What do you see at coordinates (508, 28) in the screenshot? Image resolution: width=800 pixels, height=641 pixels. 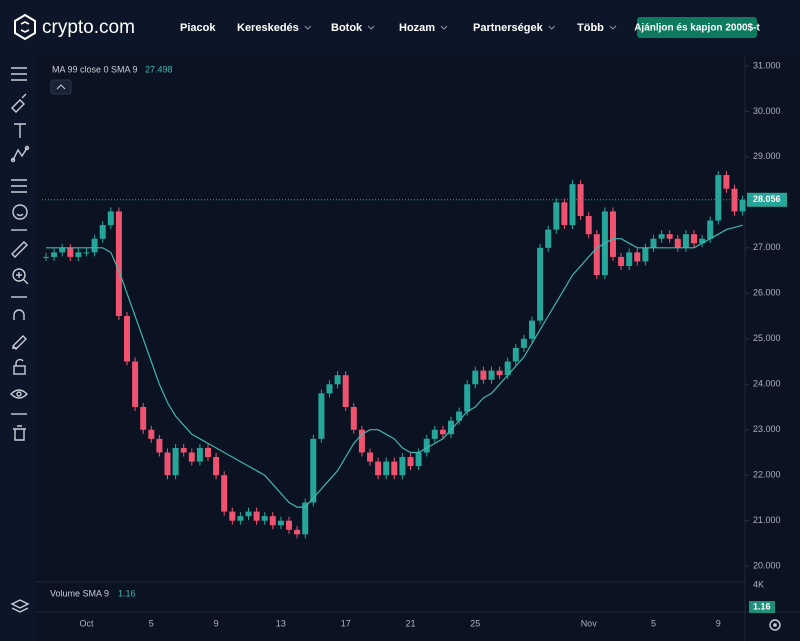 I see `nav-item: Partnerségek` at bounding box center [508, 28].